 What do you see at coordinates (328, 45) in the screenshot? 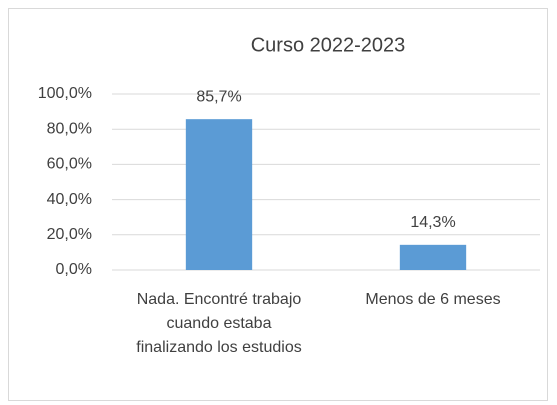
I see `chart-title: Curso 2022-2023` at bounding box center [328, 45].